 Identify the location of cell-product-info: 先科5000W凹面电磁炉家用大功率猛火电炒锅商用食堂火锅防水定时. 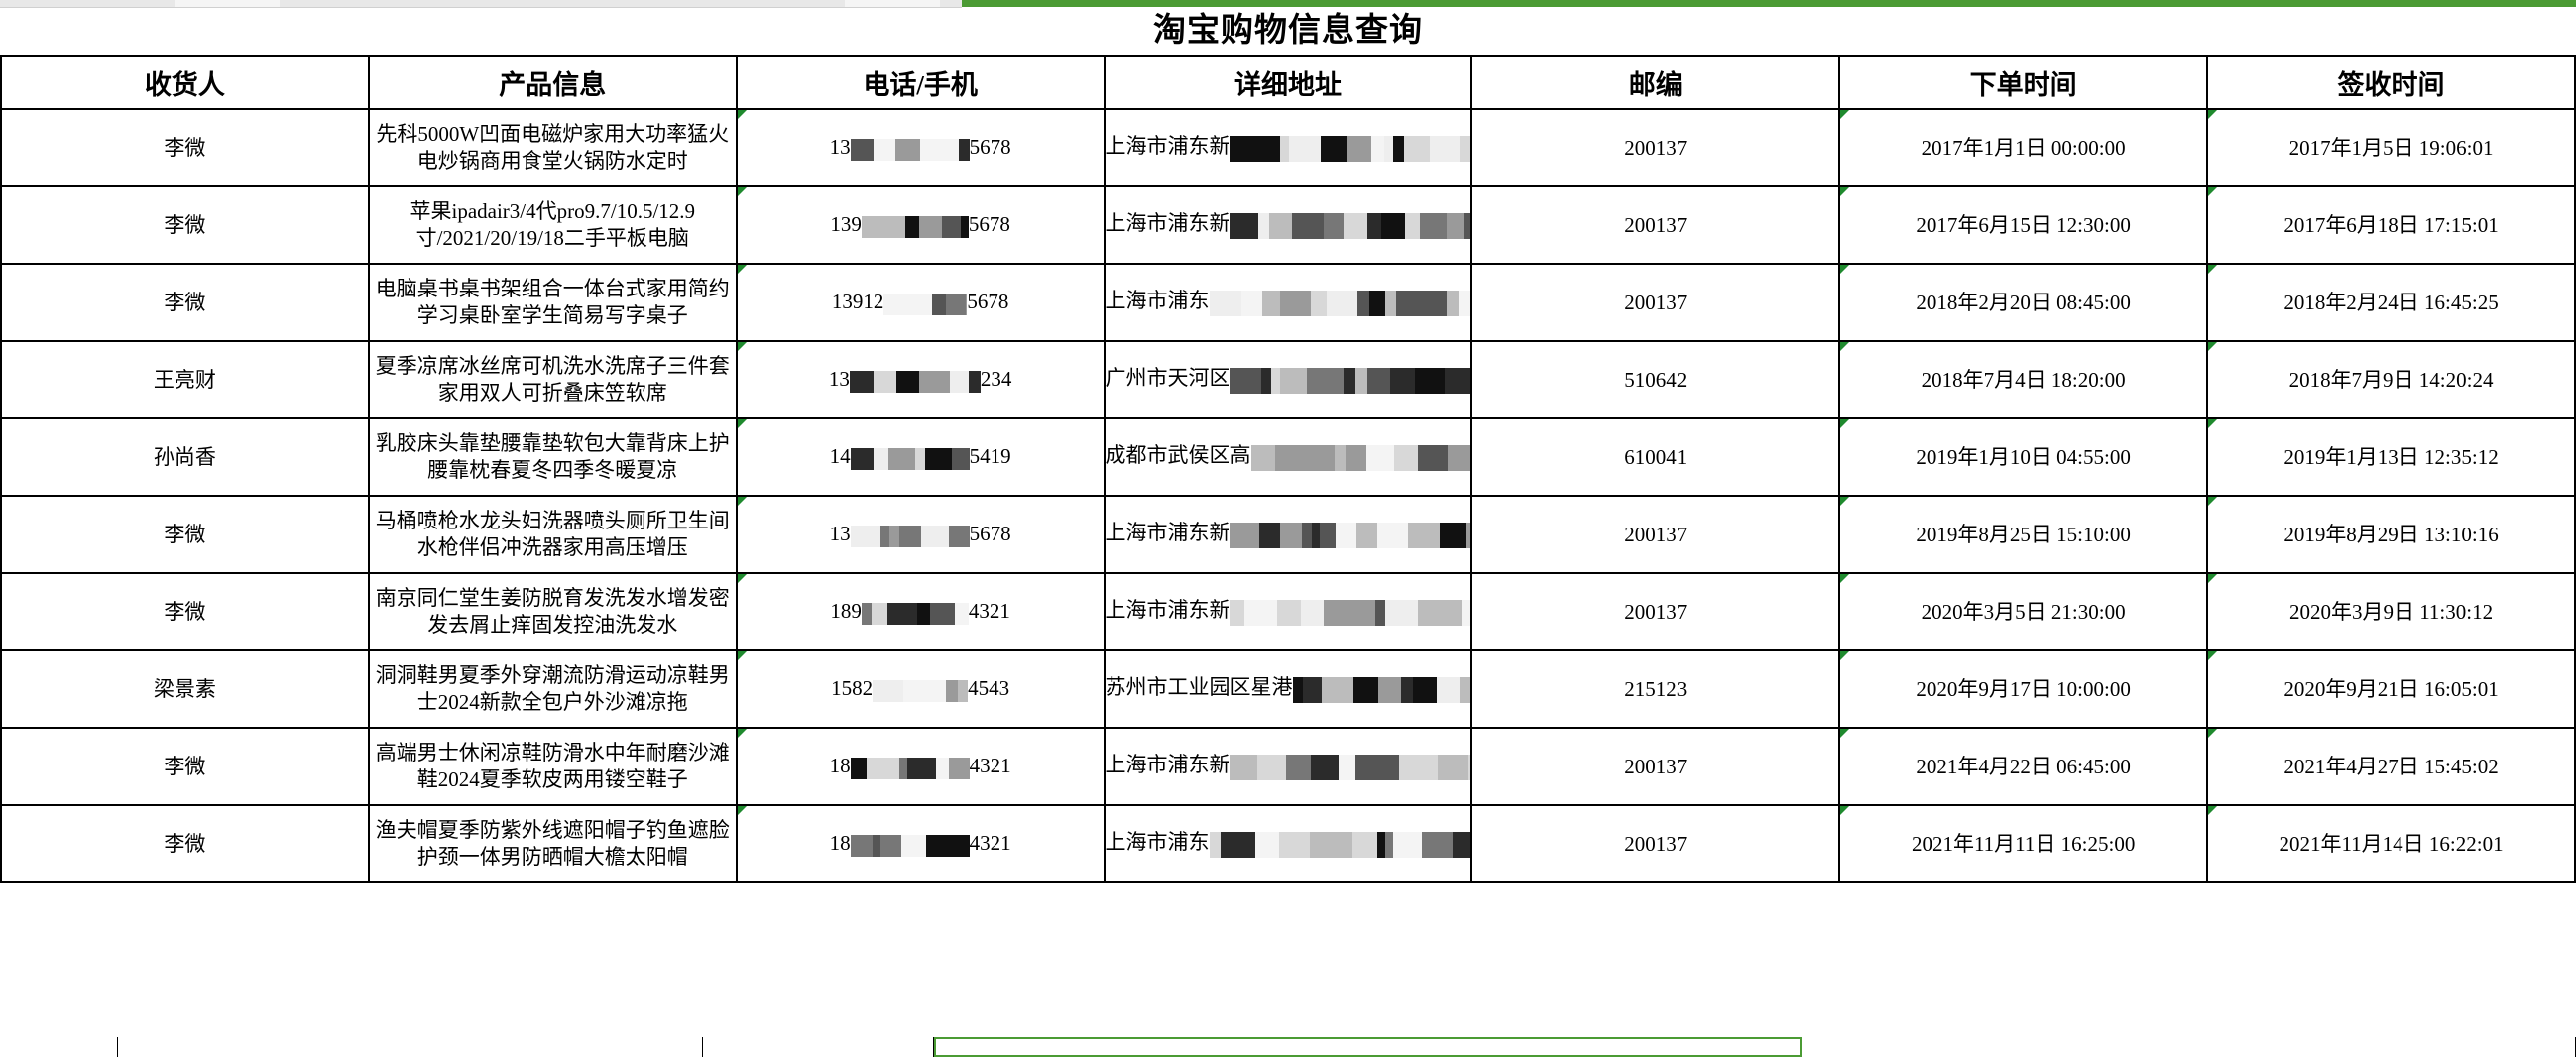
(552, 147).